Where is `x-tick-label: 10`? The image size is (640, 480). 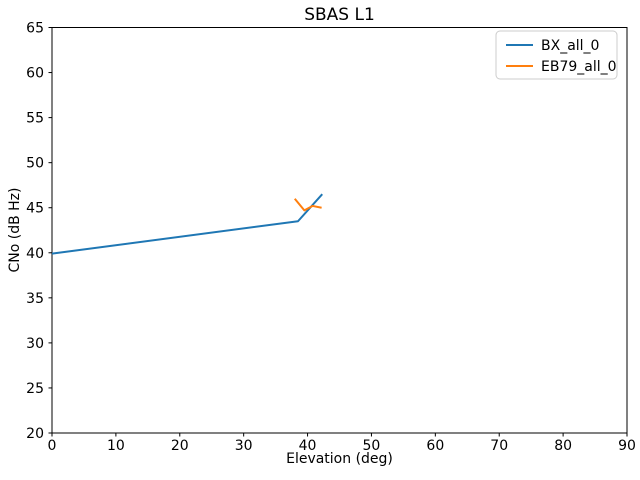
x-tick-label: 10 is located at coordinates (116, 446).